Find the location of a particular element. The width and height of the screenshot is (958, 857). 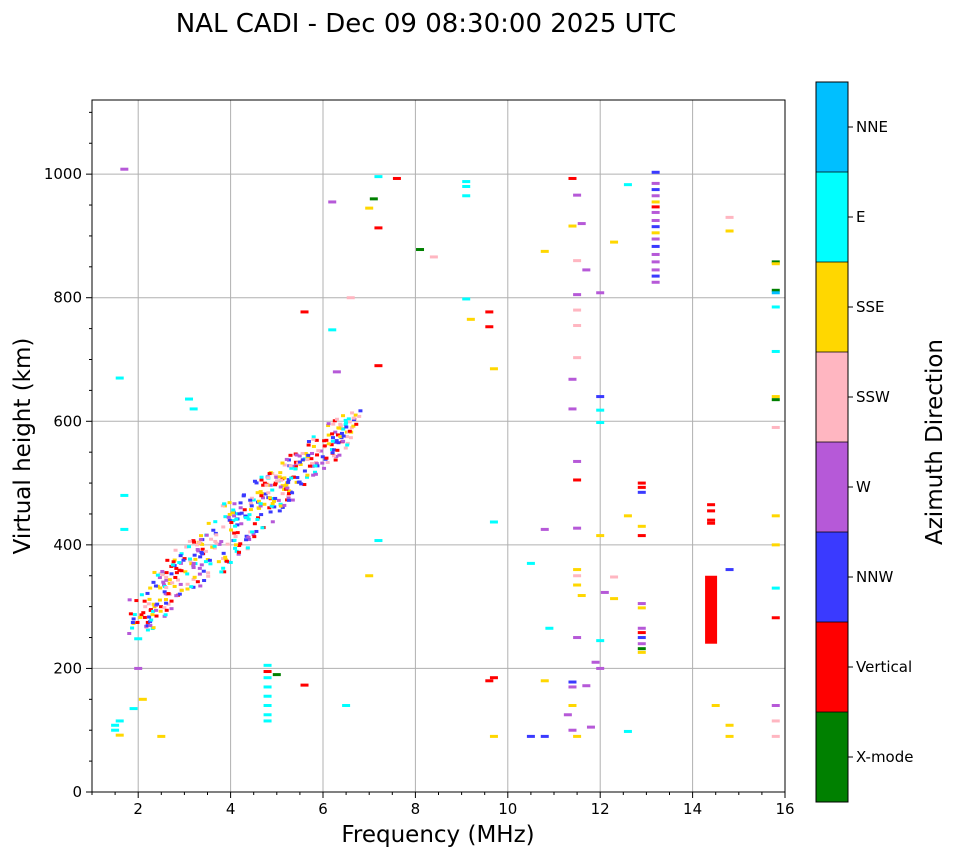

x-axis-ticks: 2 4 6 8 10 12 14 16 is located at coordinates (443, 805).